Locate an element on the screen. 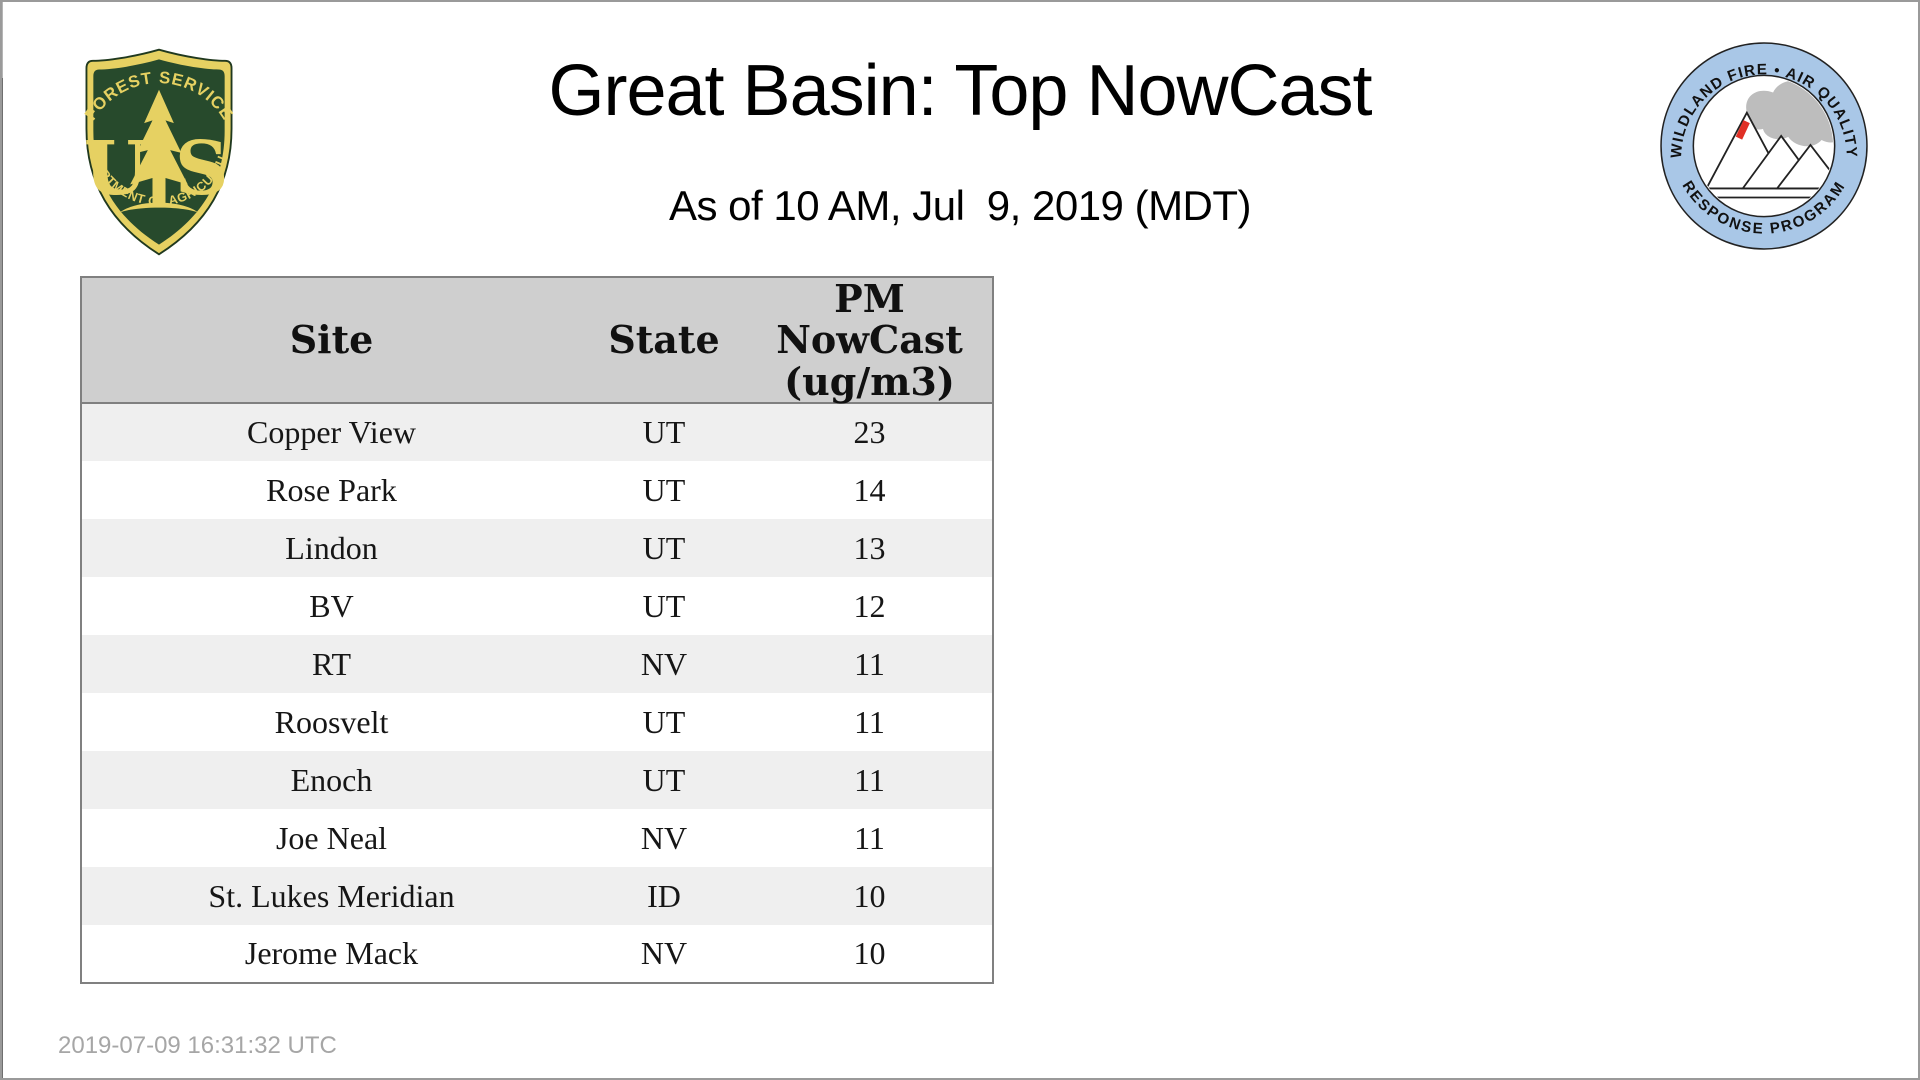 This screenshot has width=1920, height=1080. value-cell: 14 is located at coordinates (869, 489).